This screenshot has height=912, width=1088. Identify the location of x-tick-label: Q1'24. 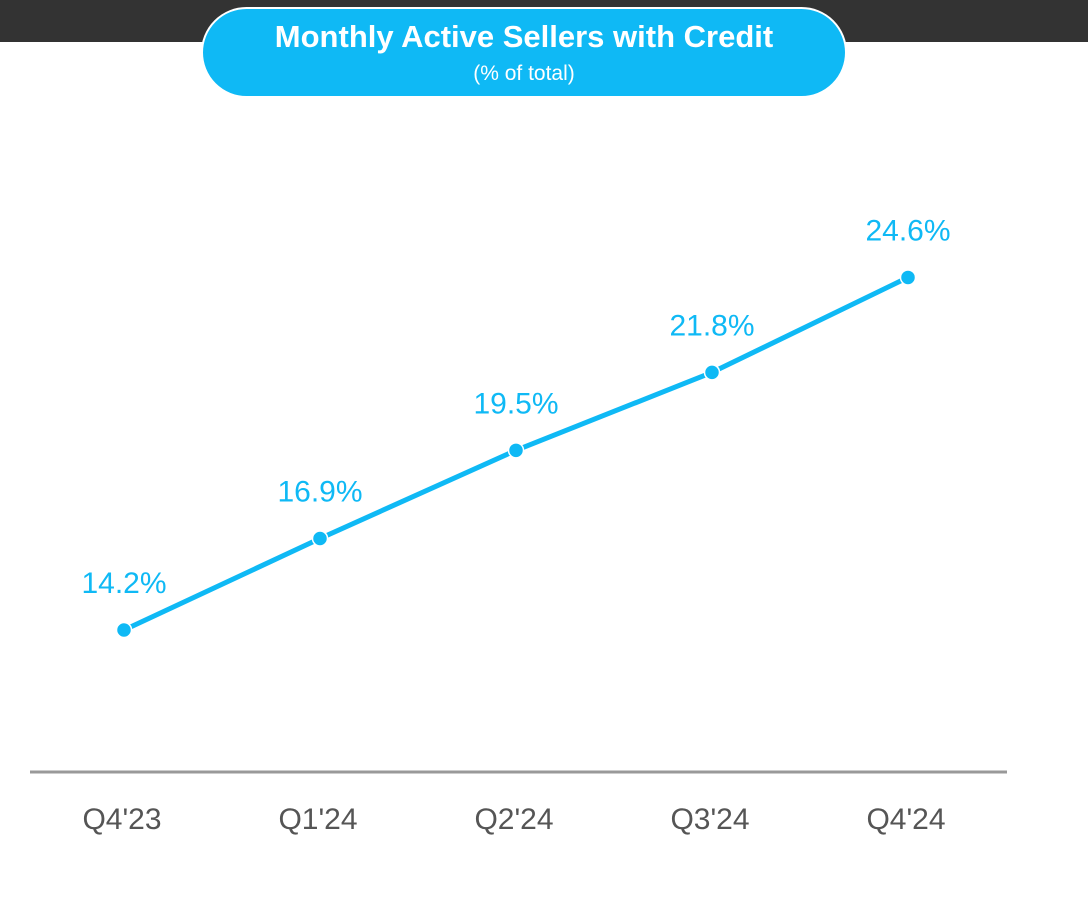
(317, 819).